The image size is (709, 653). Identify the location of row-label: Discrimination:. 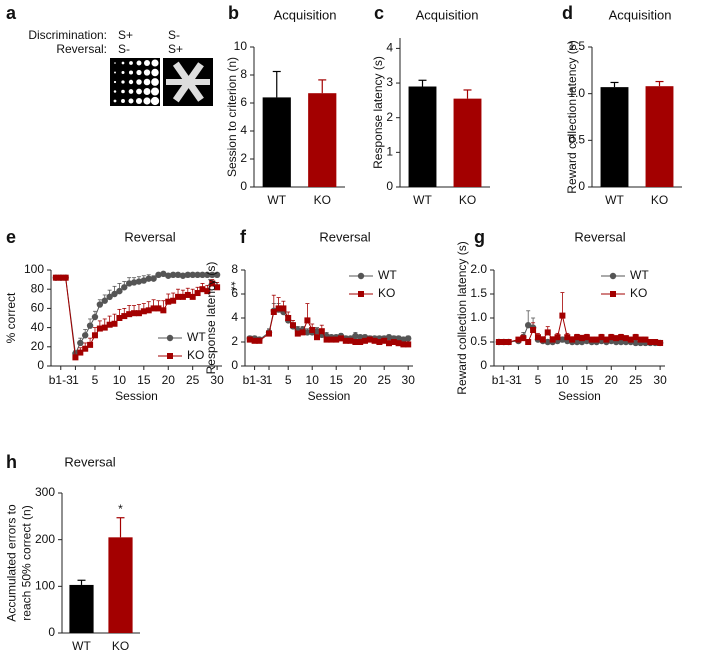
(67, 35).